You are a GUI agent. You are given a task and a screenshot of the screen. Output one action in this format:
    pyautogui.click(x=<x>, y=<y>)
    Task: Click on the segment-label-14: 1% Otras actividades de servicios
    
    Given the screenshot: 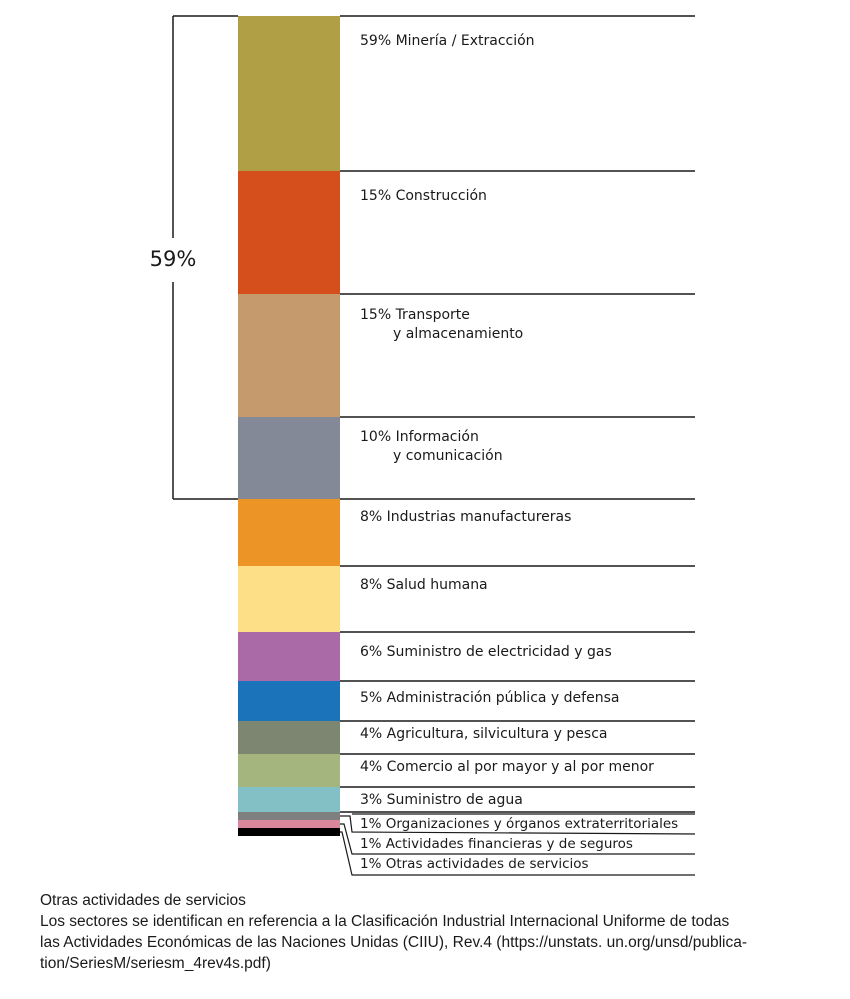 What is the action you would take?
    pyautogui.click(x=474, y=864)
    